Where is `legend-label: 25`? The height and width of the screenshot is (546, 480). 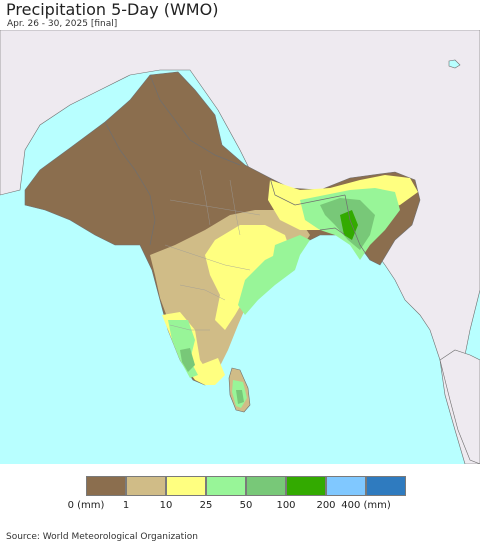
legend-label: 25 is located at coordinates (206, 505).